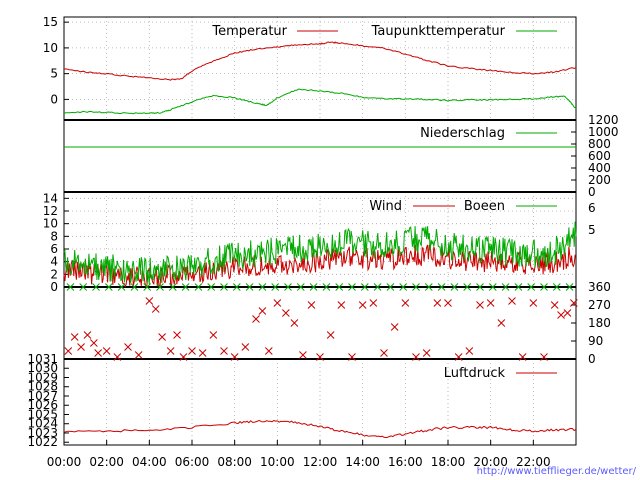 This screenshot has width=640, height=480. What do you see at coordinates (50, 224) in the screenshot?
I see `y-tick-label: 10` at bounding box center [50, 224].